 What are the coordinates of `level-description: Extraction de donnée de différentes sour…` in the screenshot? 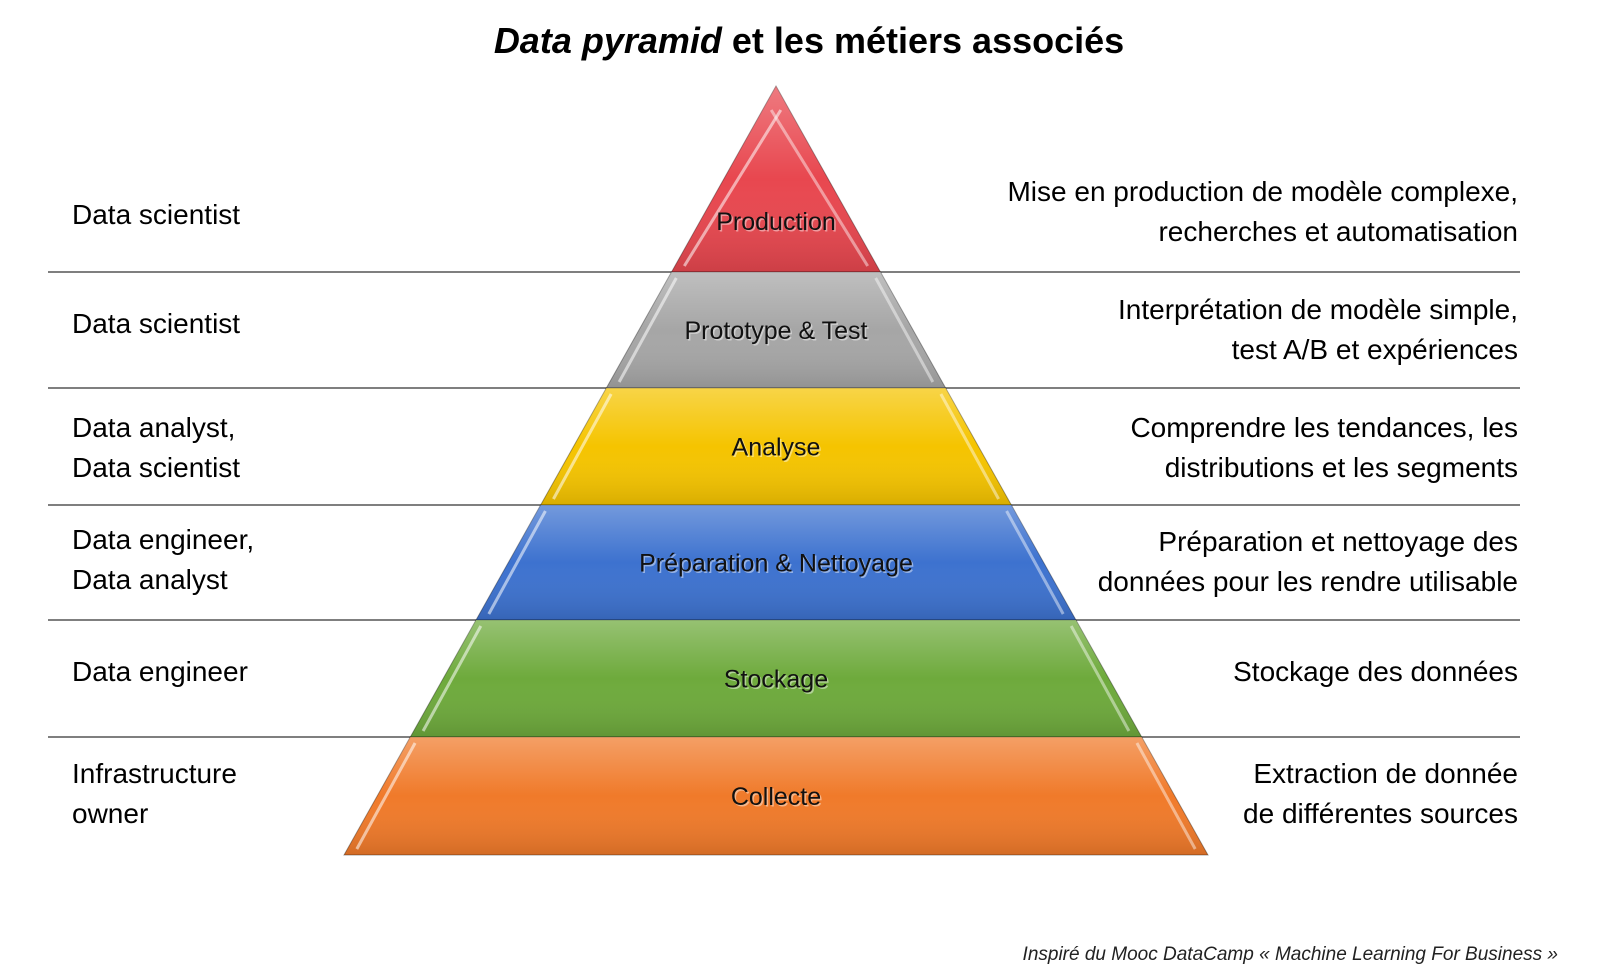 It's located at (1380, 793).